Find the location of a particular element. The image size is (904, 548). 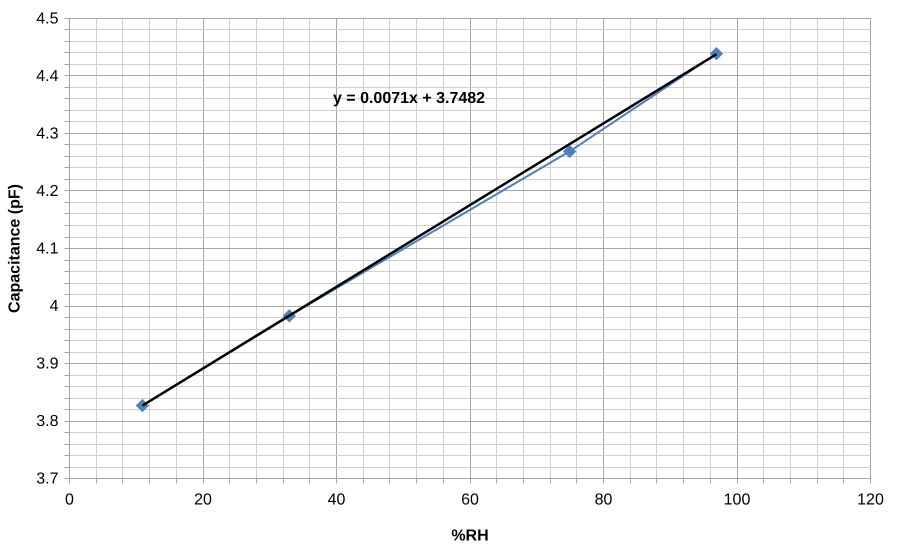

x-axis-title: %RH is located at coordinates (470, 536).